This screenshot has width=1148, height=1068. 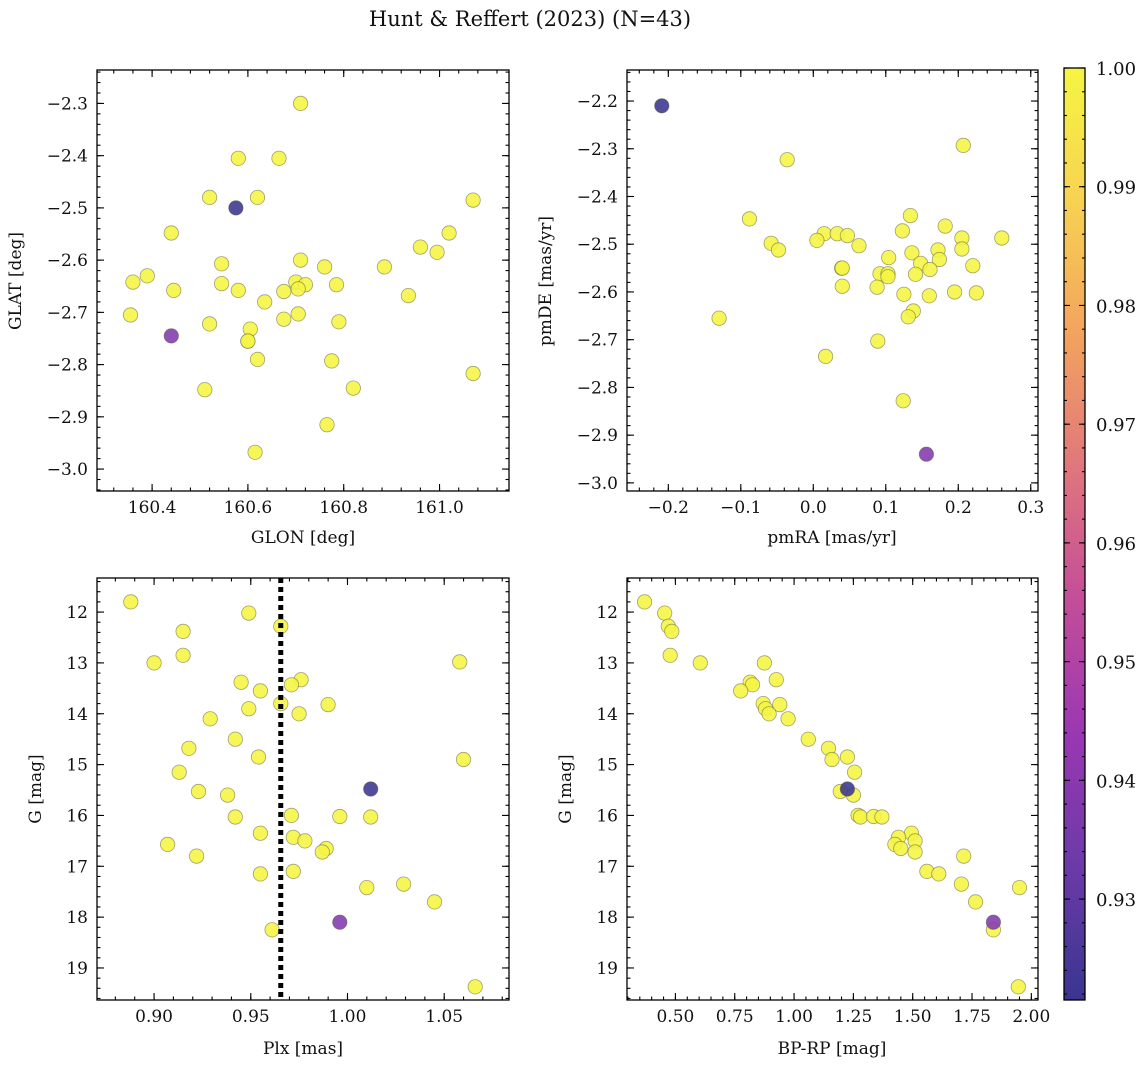 What do you see at coordinates (36, 788) in the screenshot?
I see `y-axis-label: G [mag]` at bounding box center [36, 788].